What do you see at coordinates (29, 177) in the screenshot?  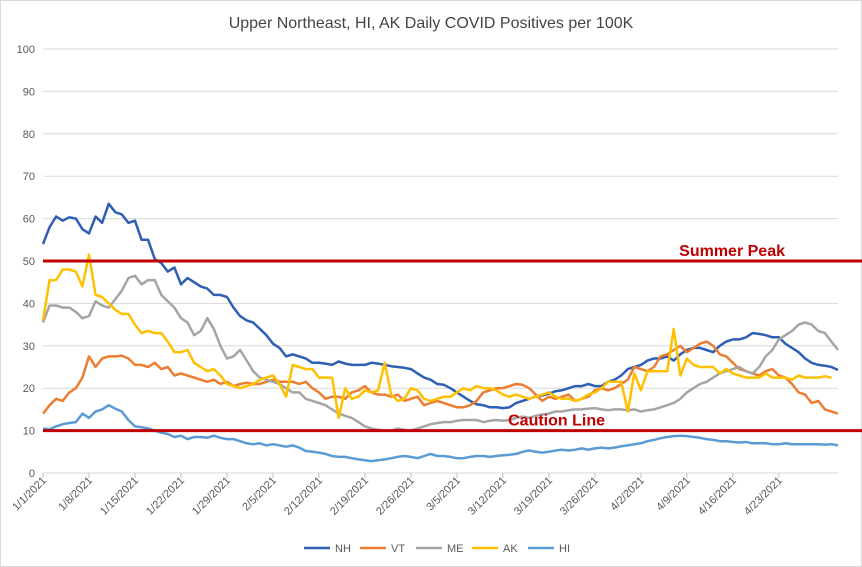 I see `y-tick-label: 70` at bounding box center [29, 177].